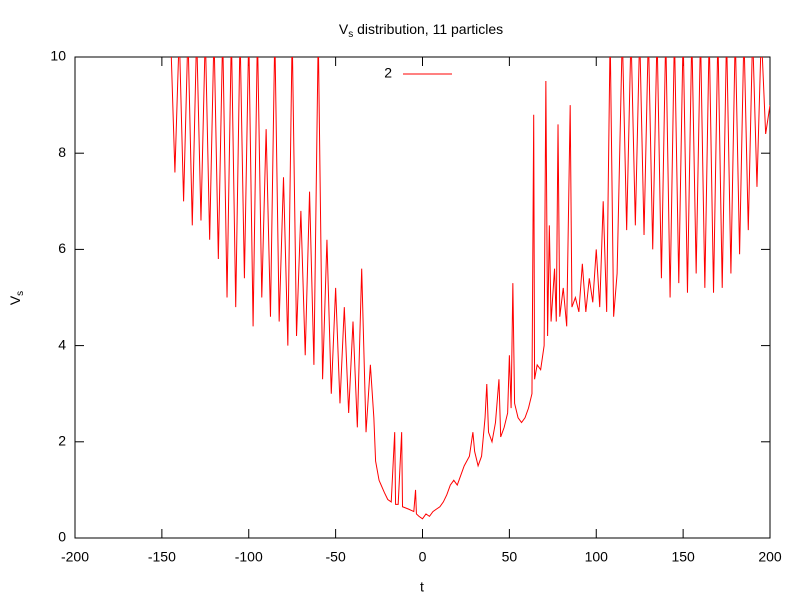  Describe the element at coordinates (62, 441) in the screenshot. I see `y-tick-label: 2` at that location.